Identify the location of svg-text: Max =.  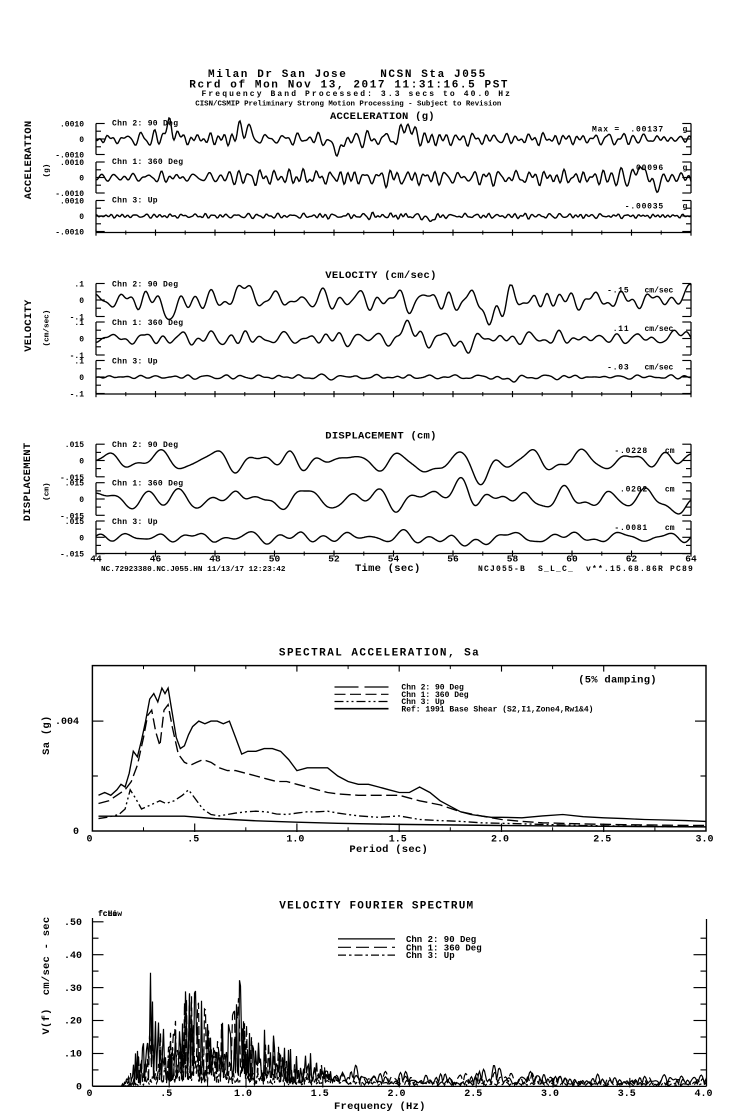
(606, 130).